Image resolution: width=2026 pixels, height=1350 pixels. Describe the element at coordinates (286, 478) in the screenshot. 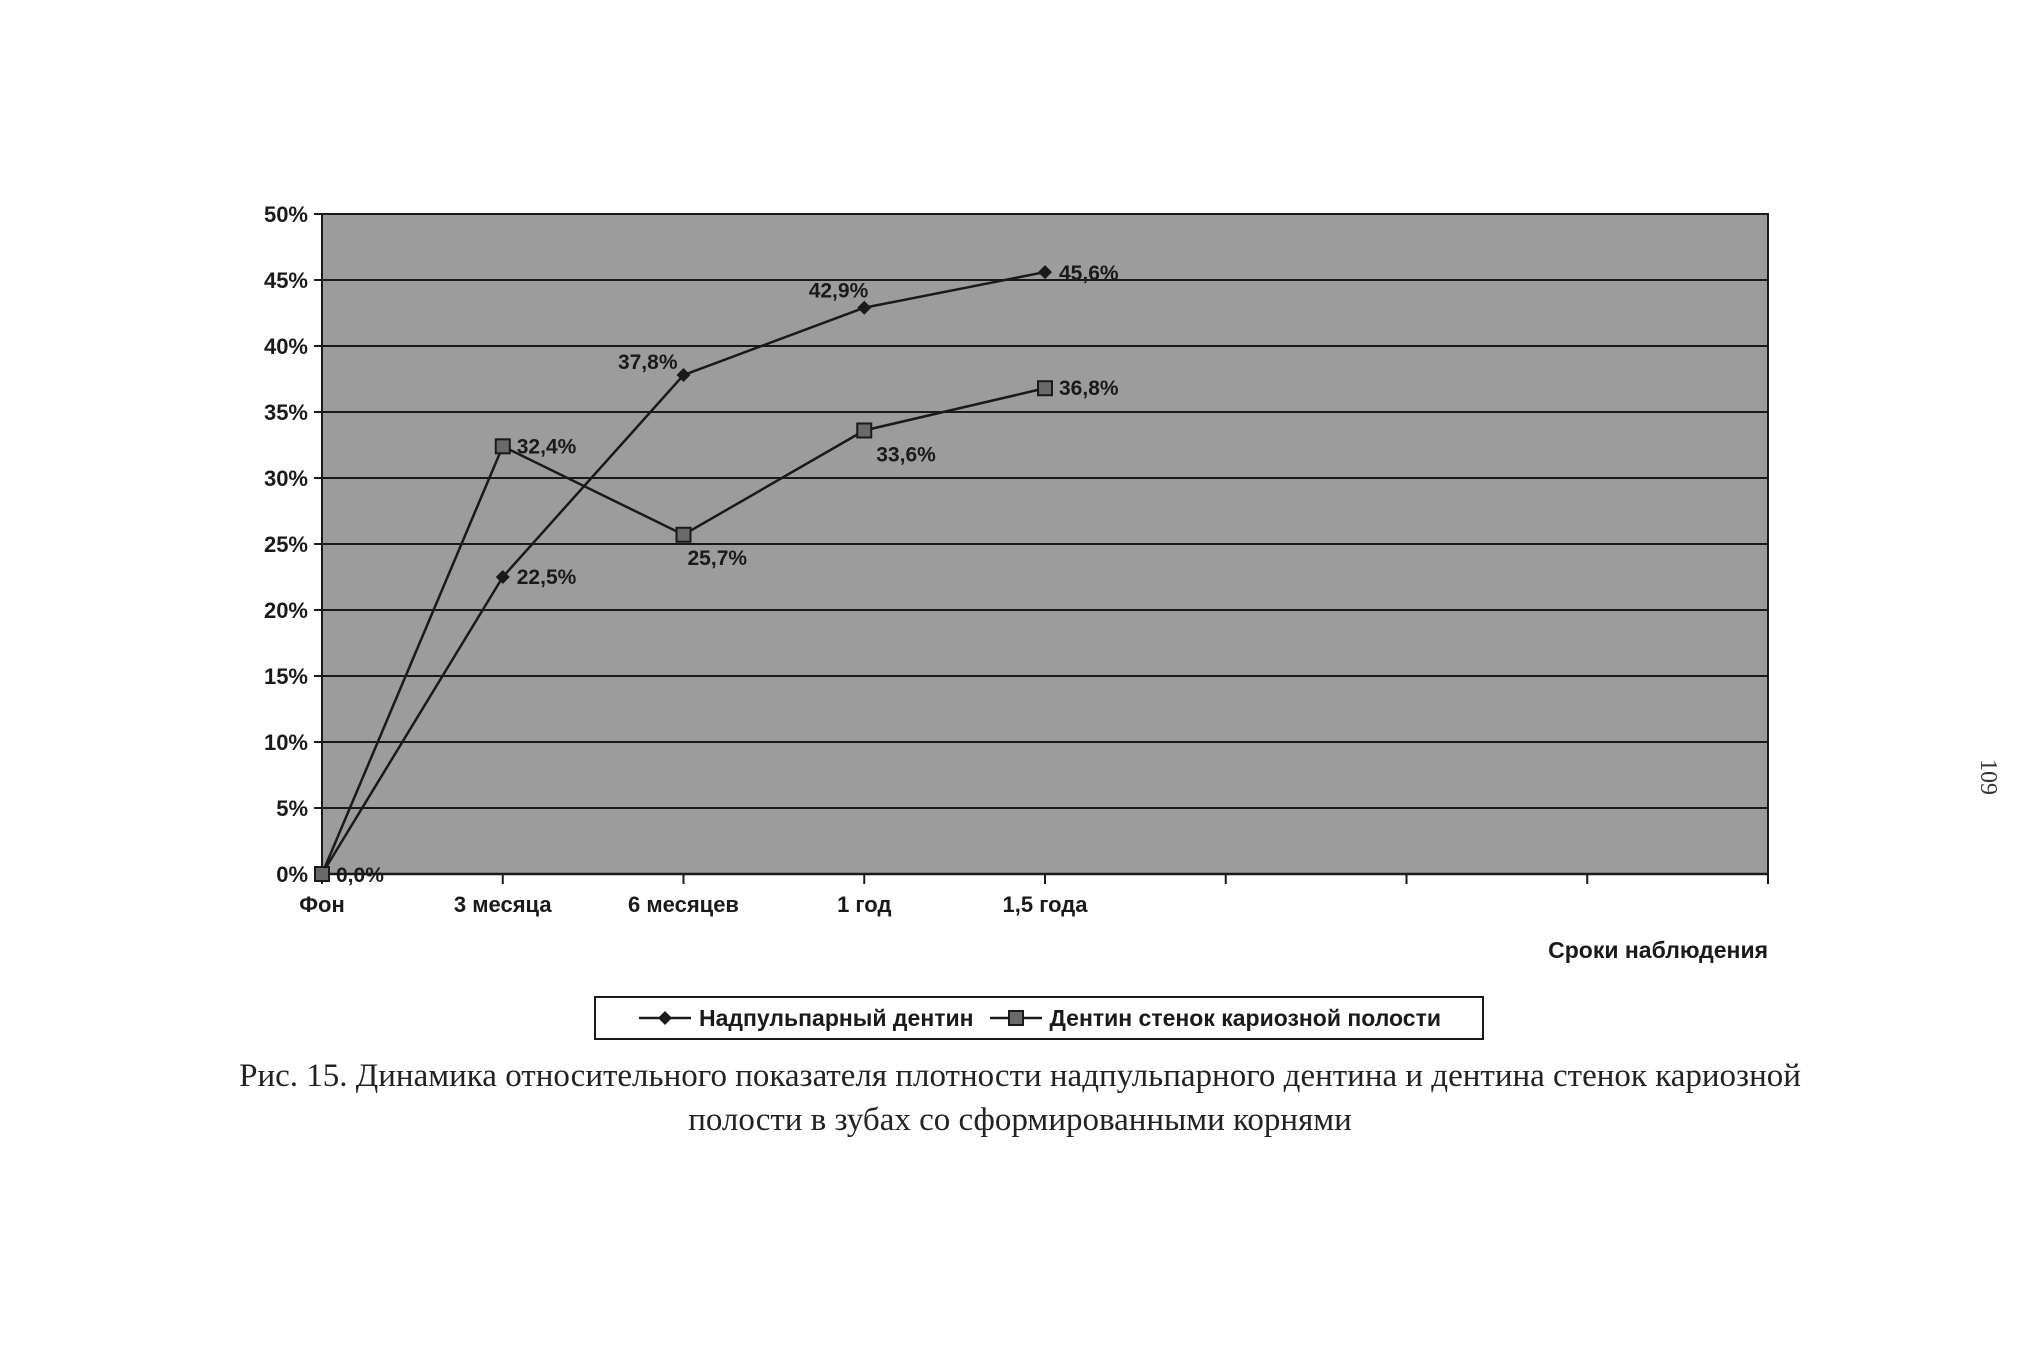

I see `y-tick-label: 30%` at that location.